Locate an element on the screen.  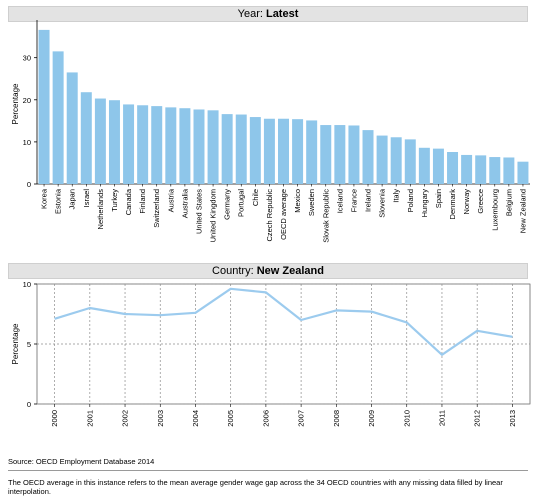
bar-denmark is located at coordinates (453, 168).